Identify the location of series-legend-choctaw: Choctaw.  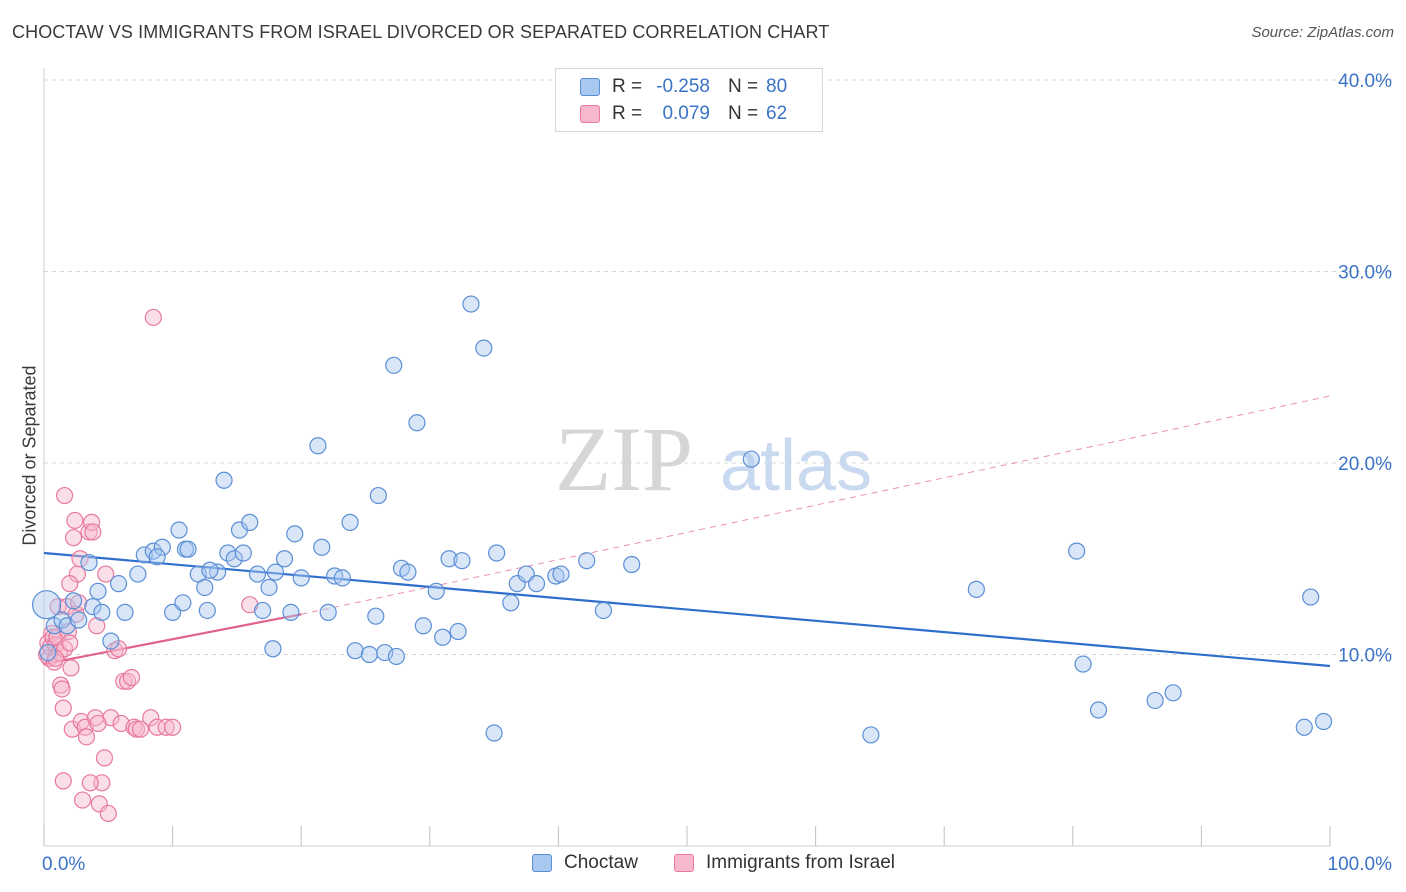
(585, 863).